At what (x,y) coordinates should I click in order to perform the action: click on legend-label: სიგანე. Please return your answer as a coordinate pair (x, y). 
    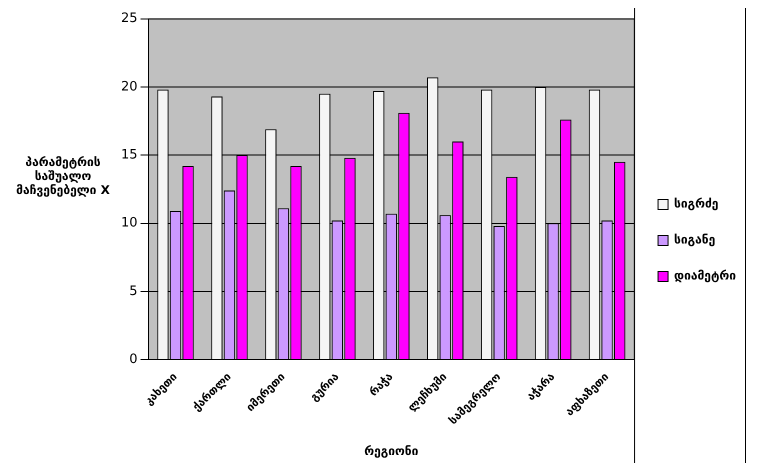
    Looking at the image, I should click on (695, 239).